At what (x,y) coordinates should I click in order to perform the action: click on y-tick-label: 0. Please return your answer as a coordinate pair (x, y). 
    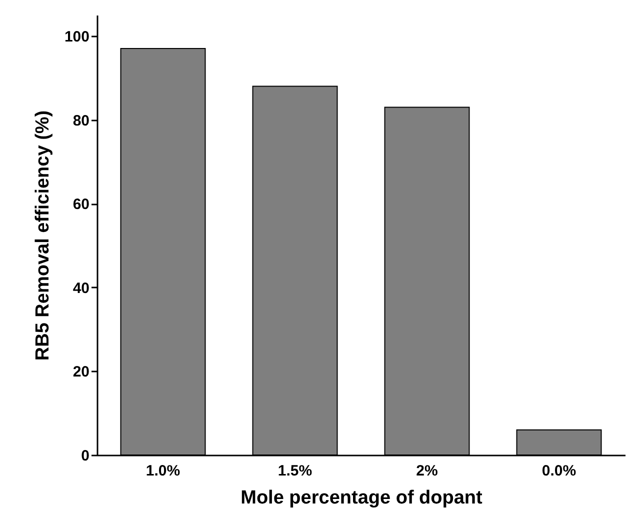
    Looking at the image, I should click on (85, 456).